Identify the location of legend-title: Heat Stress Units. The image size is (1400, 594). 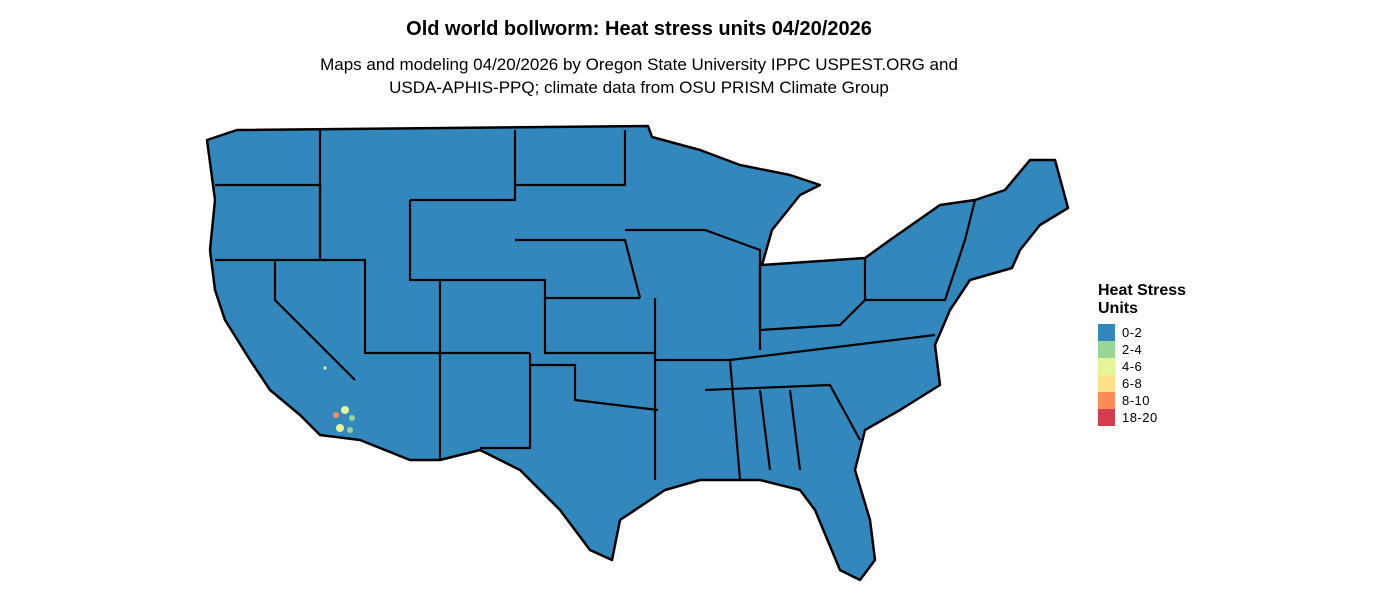
(1142, 299).